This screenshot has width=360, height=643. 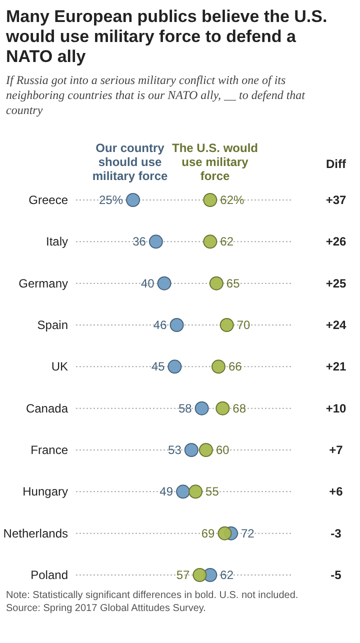 What do you see at coordinates (336, 408) in the screenshot?
I see `text: +10` at bounding box center [336, 408].